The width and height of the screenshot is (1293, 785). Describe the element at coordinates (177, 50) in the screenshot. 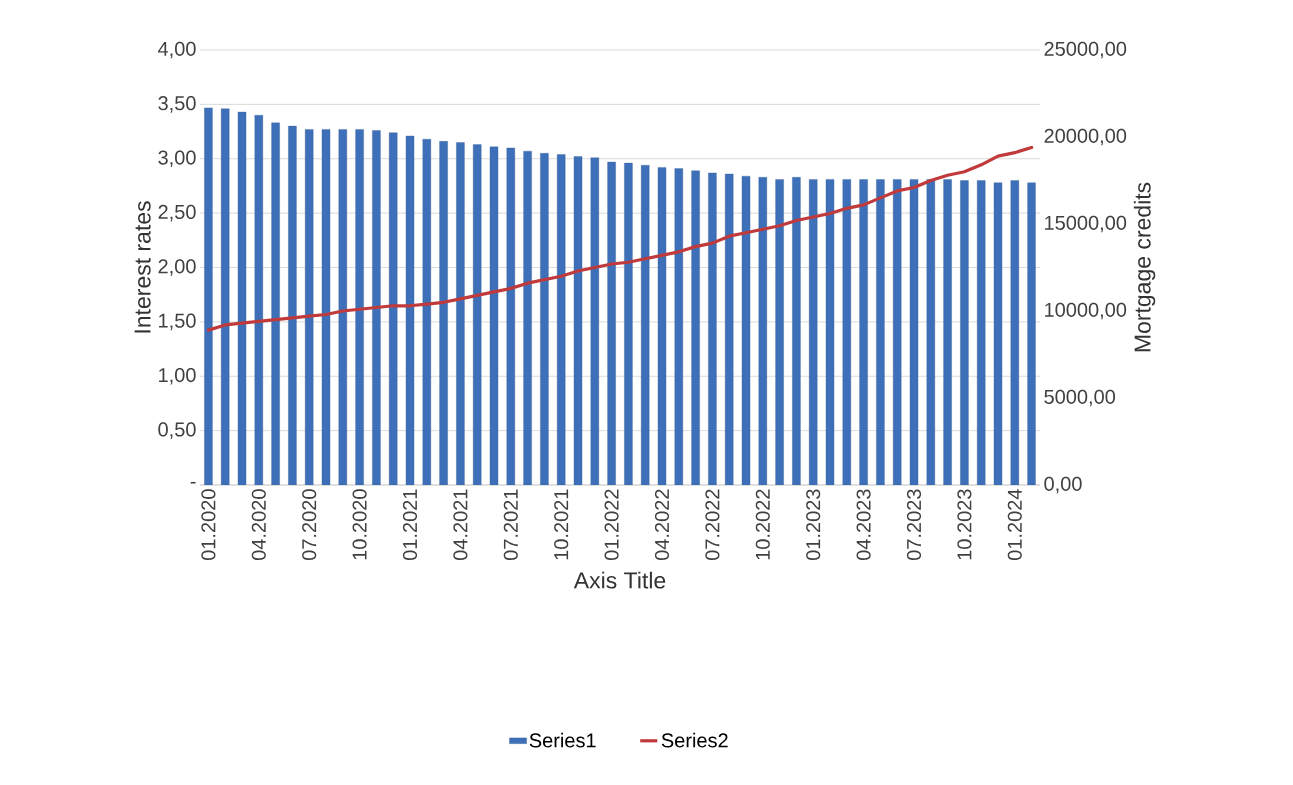

I see `y-tick-label: 4,00` at that location.